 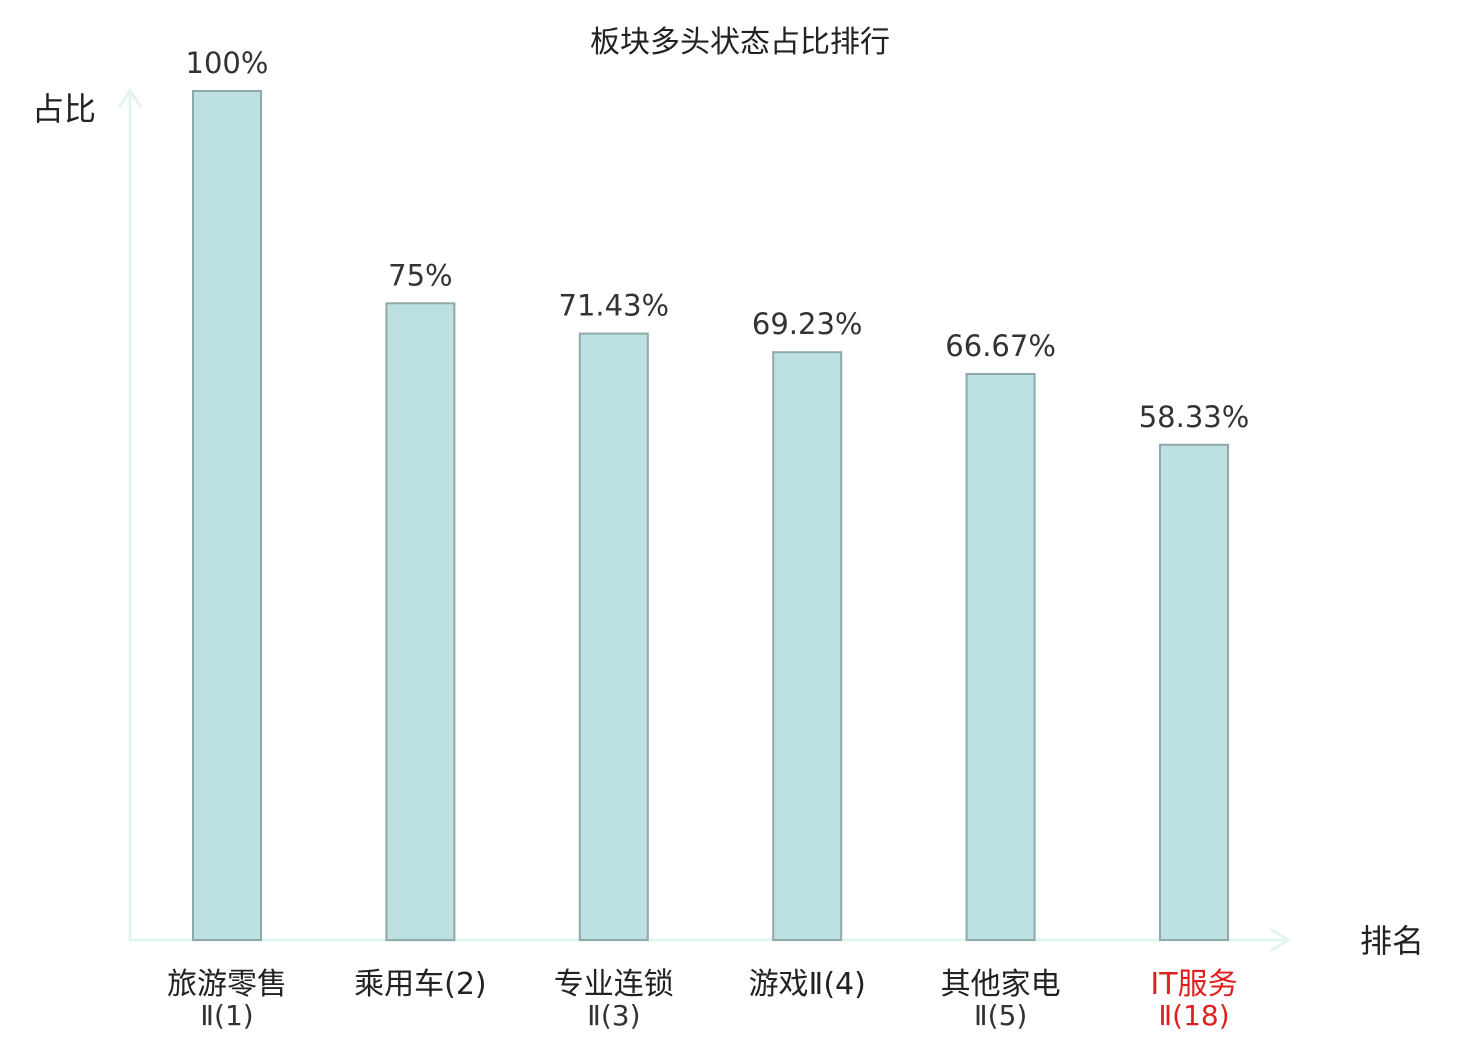 What do you see at coordinates (1194, 417) in the screenshot?
I see `value-label-6: 58.33%` at bounding box center [1194, 417].